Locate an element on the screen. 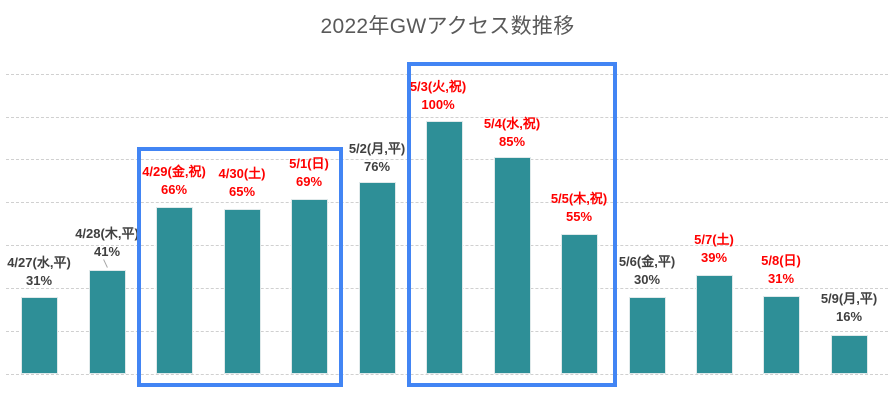 This screenshot has height=404, width=895. label-value: 30% is located at coordinates (647, 279).